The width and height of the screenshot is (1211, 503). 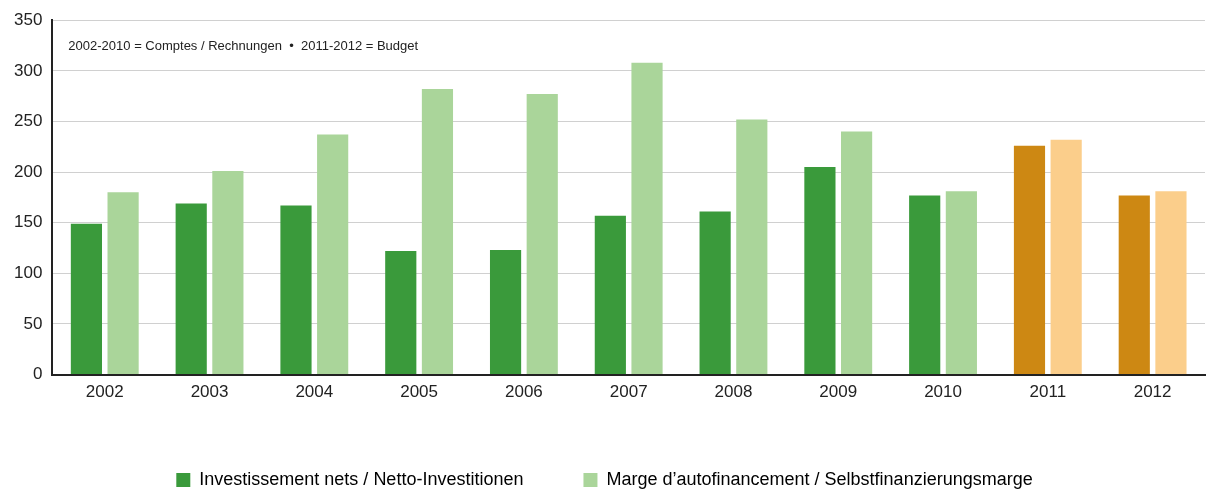 What do you see at coordinates (28, 19) in the screenshot?
I see `y-tick-label: 350` at bounding box center [28, 19].